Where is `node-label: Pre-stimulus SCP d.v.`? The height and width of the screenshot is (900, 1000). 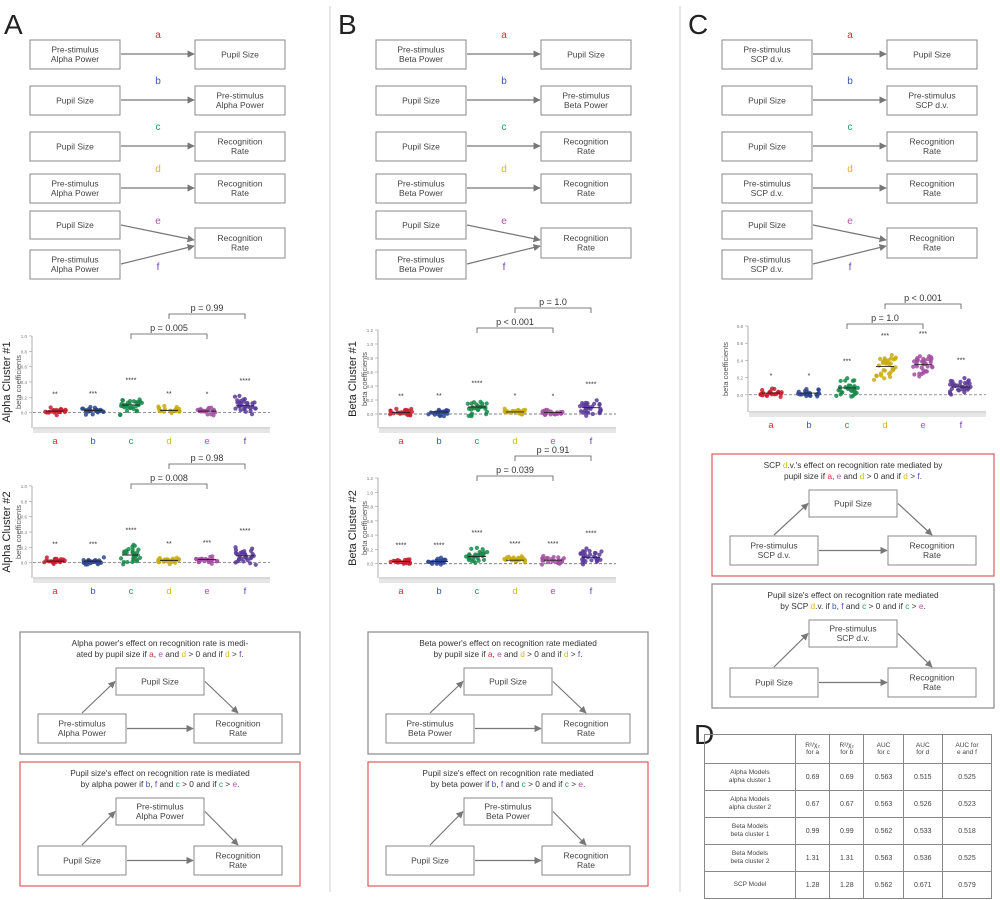 node-label: Pre-stimulus SCP d.v. is located at coordinates (766, 265).